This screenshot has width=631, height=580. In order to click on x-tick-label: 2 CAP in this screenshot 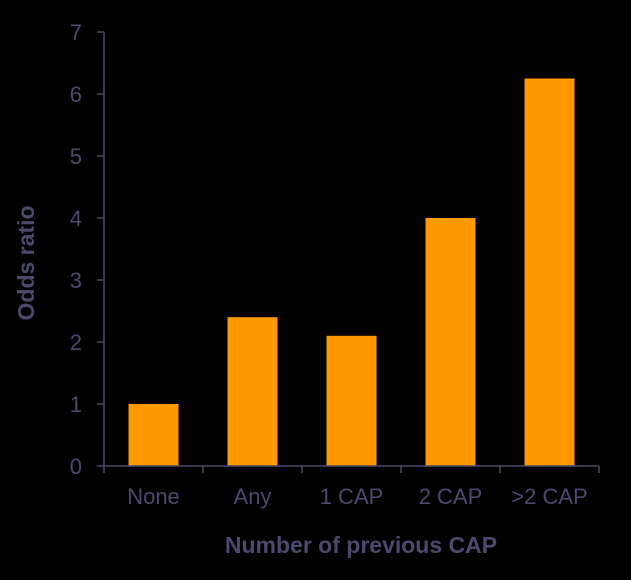, I will do `click(451, 496)`.